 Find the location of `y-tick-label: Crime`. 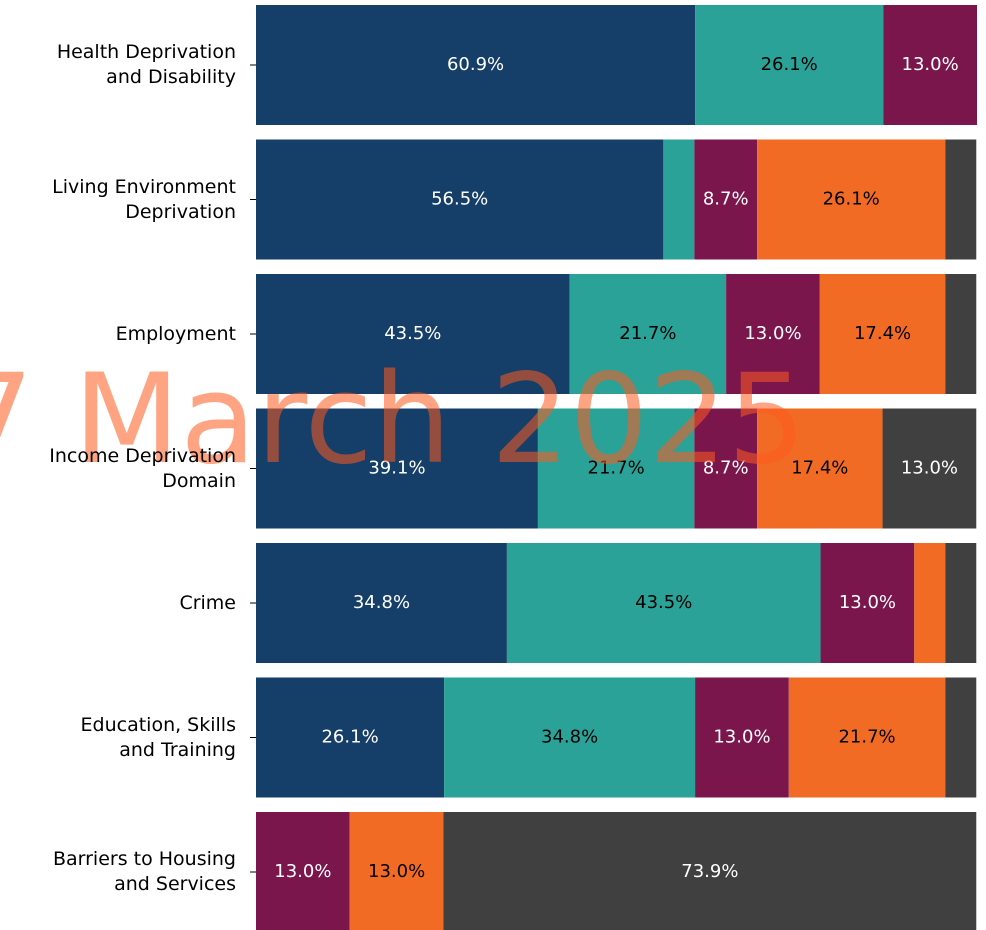

y-tick-label: Crime is located at coordinates (207, 602).